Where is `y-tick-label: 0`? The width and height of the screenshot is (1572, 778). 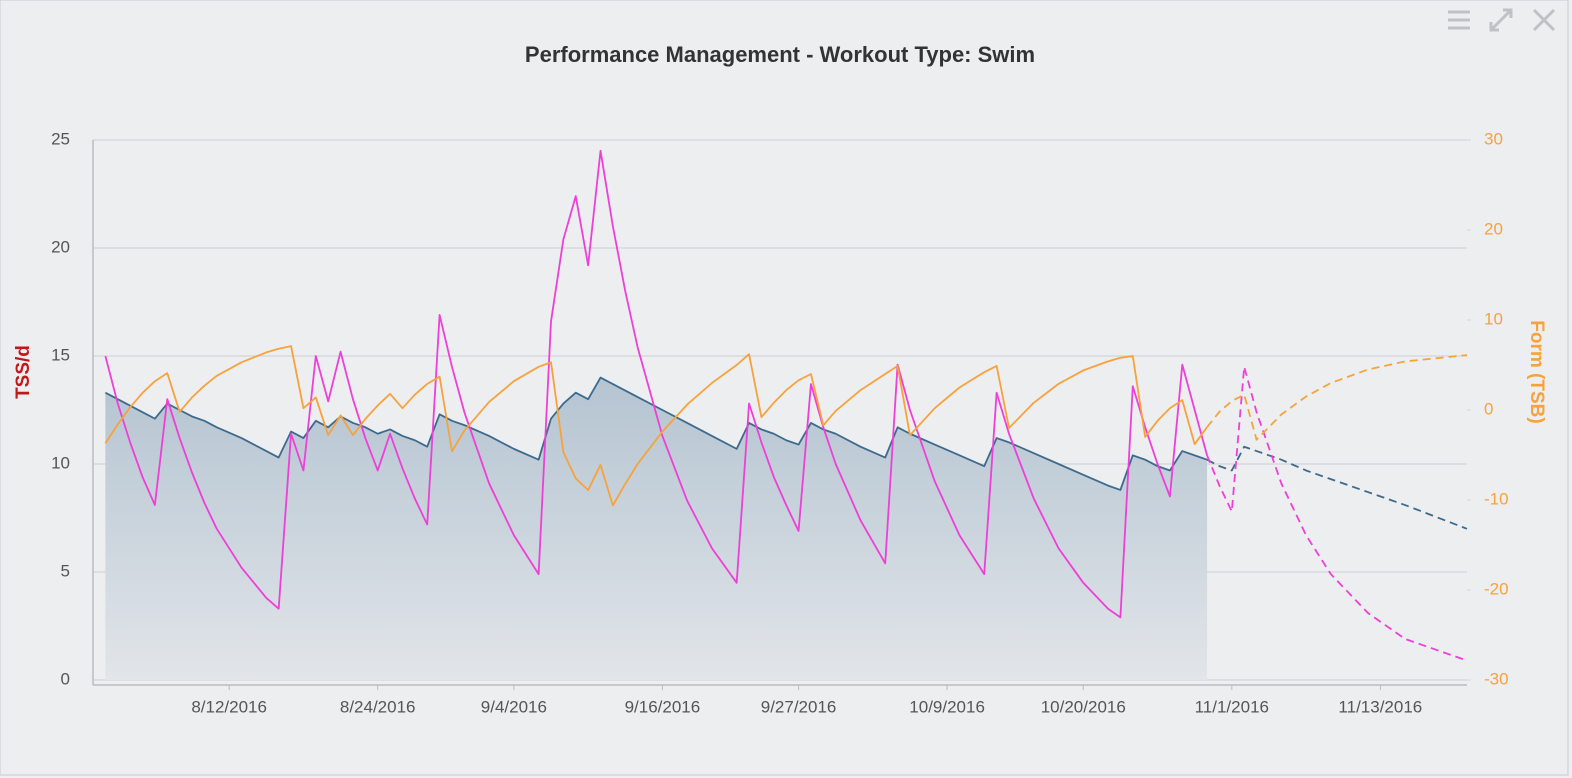
y-tick-label: 0 is located at coordinates (65, 678).